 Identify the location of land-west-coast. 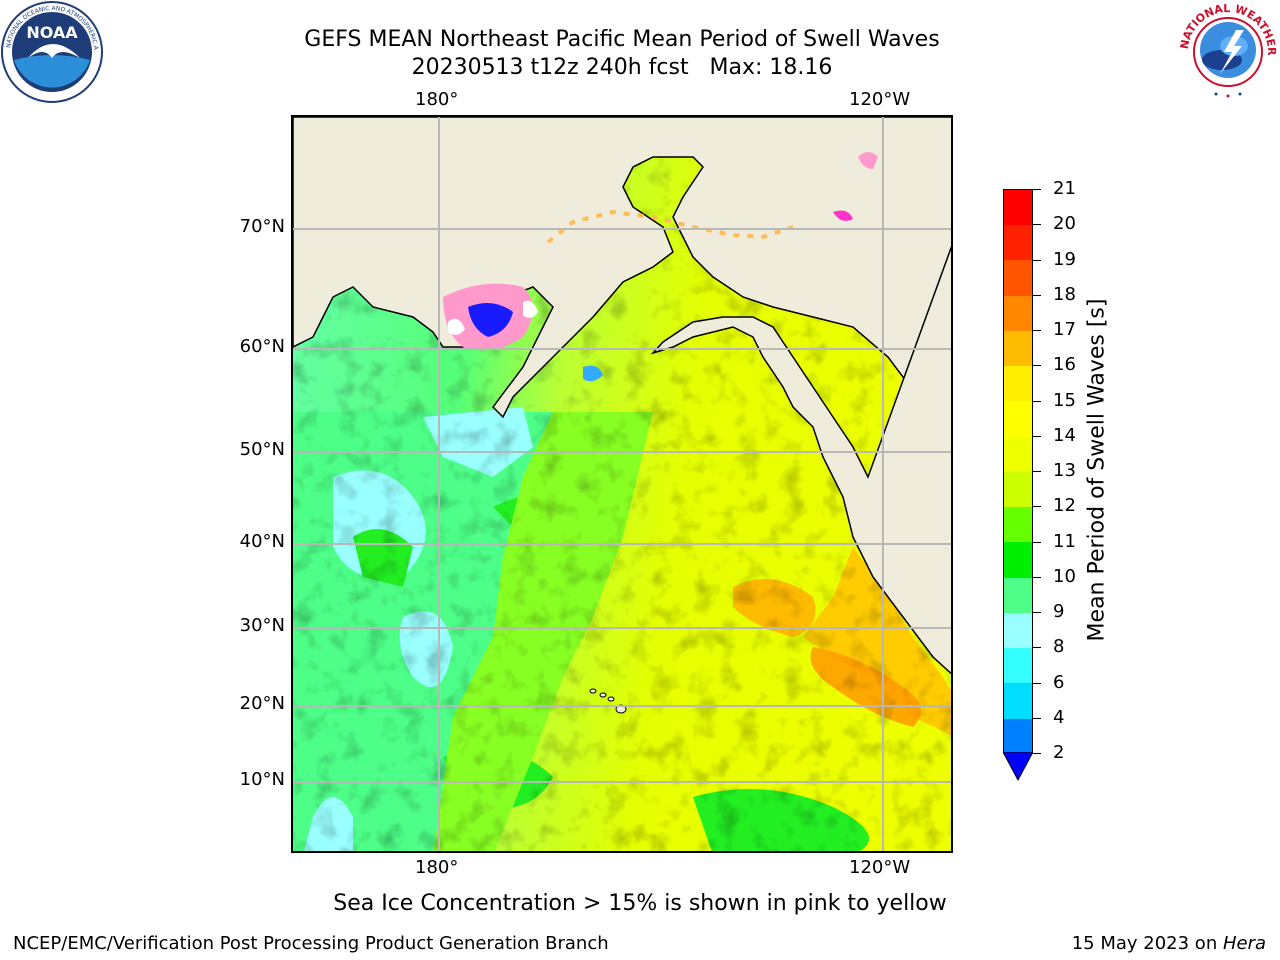
(800, 460).